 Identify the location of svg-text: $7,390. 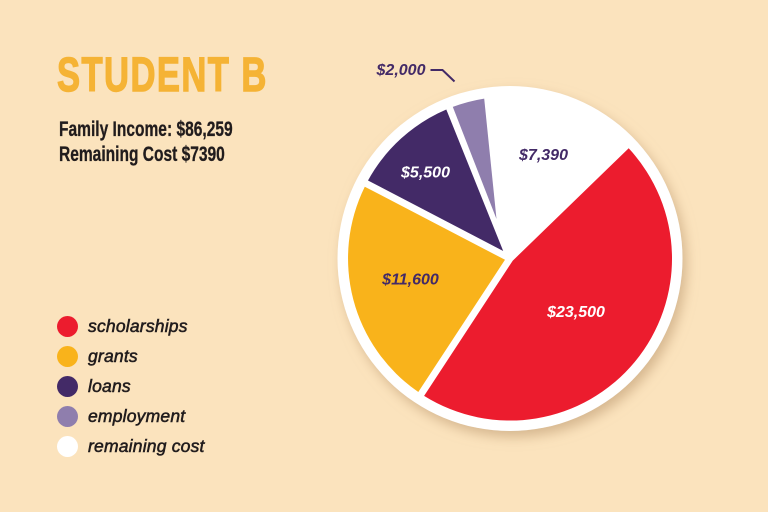
(543, 155).